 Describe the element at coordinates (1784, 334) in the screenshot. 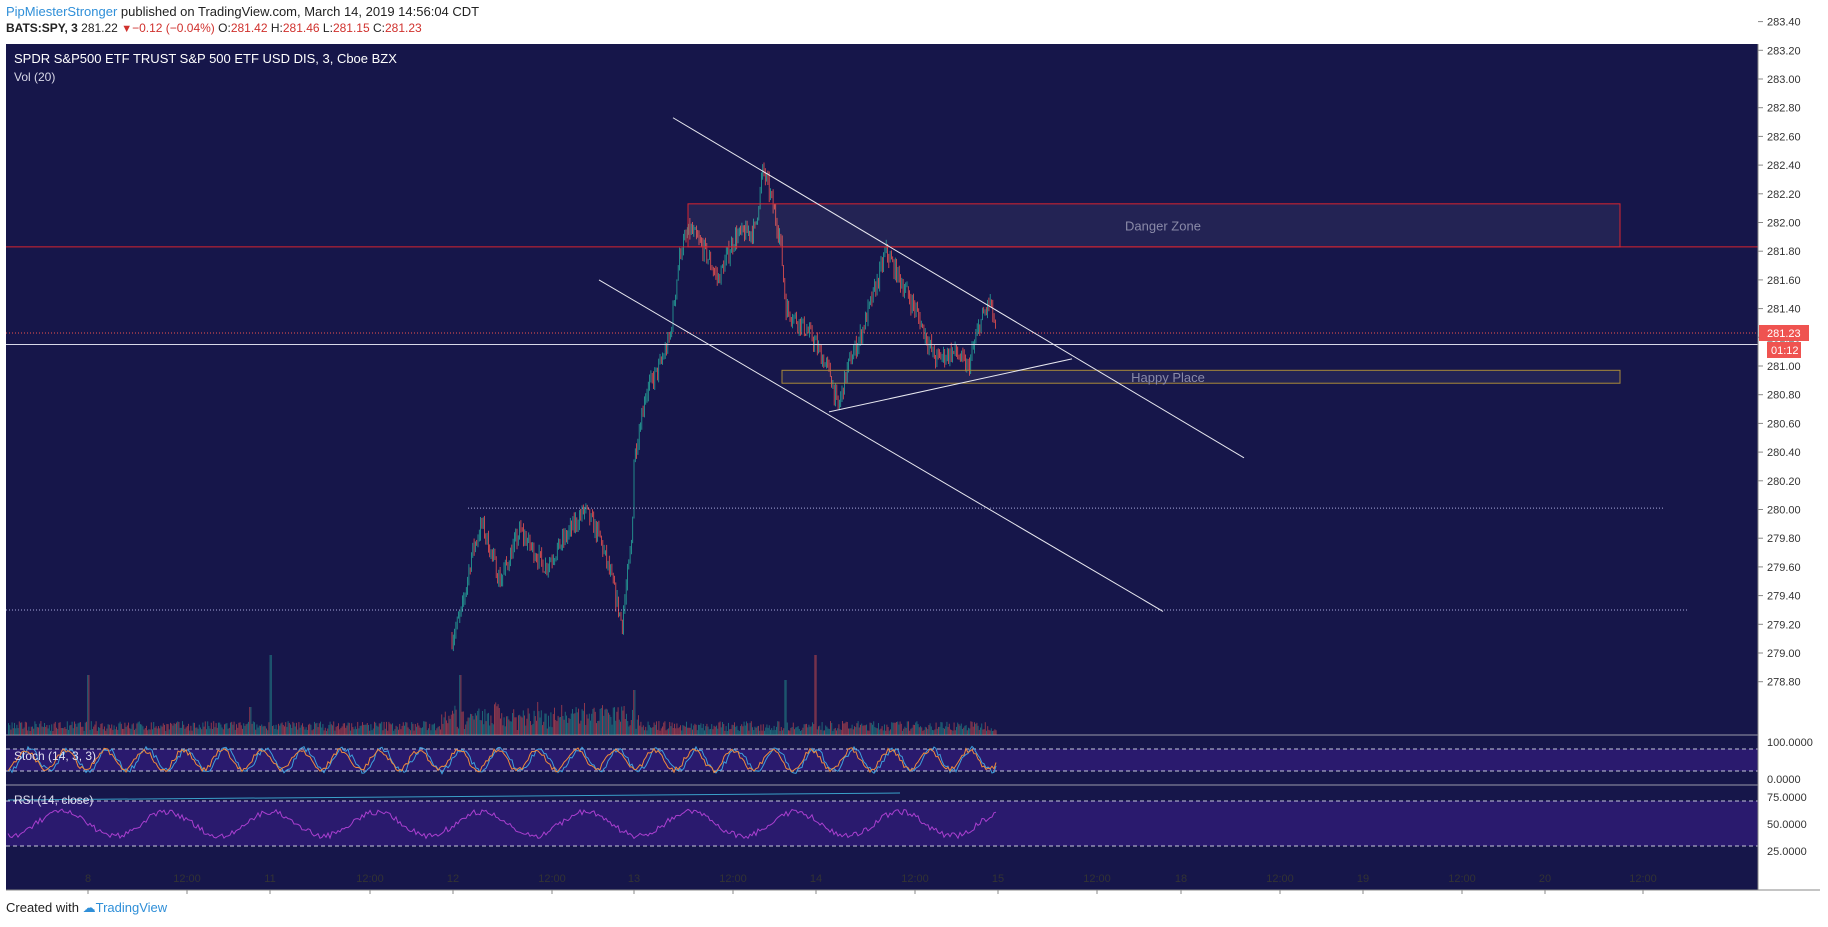

I see `last-price-tag-text: 281.23` at that location.